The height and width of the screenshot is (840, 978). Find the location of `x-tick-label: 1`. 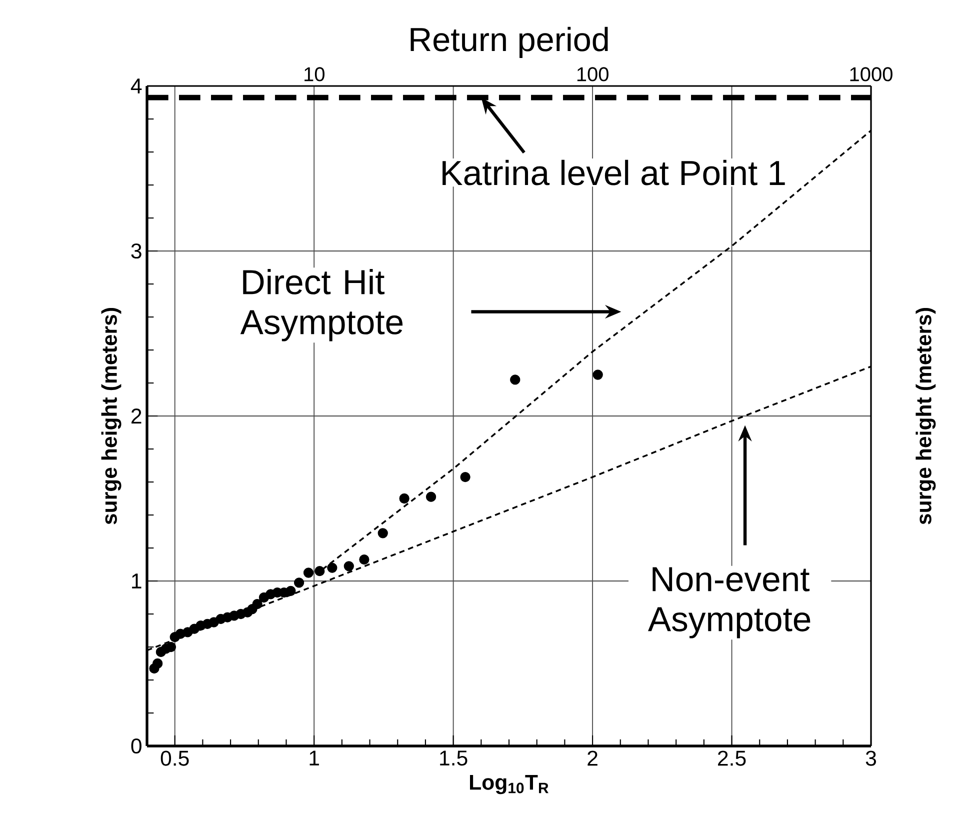

x-tick-label: 1 is located at coordinates (314, 758).